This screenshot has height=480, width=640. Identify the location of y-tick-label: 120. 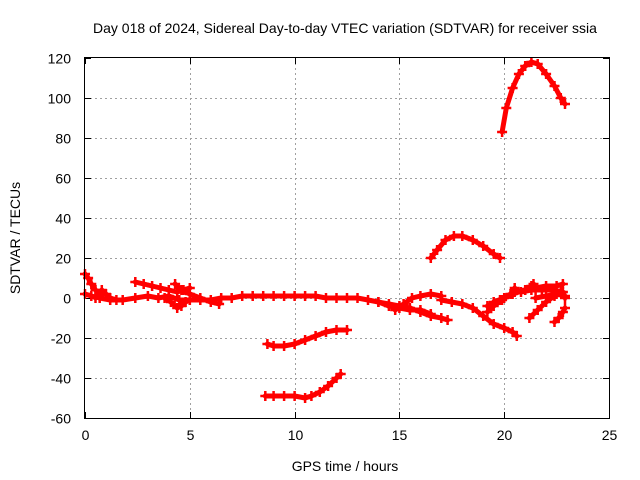
(60, 59).